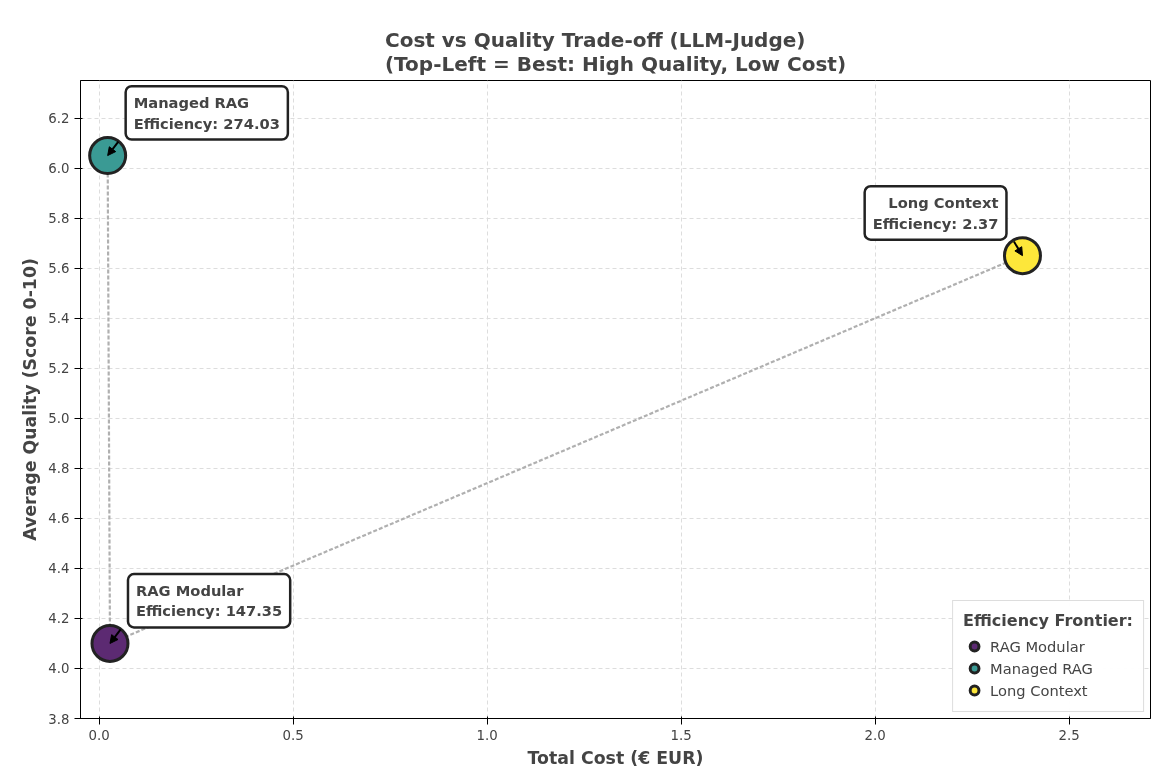  Describe the element at coordinates (1069, 735) in the screenshot. I see `x-tick-label: 2.5` at that location.